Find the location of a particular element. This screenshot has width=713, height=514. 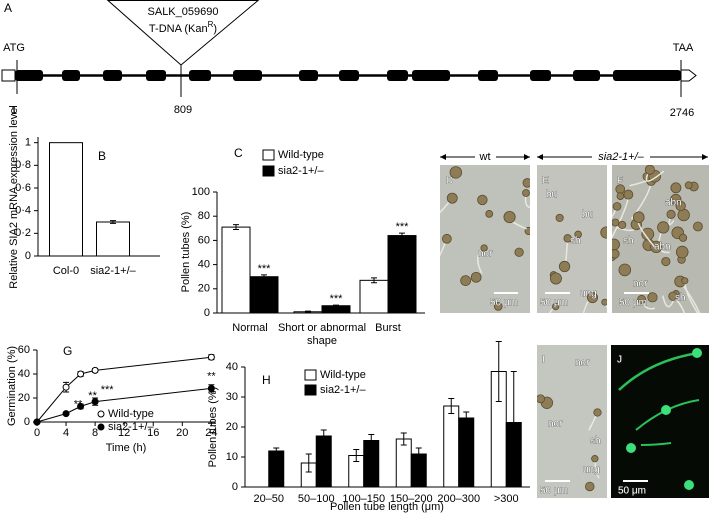

y-tick-label: 60 is located at coordinates (204, 240).